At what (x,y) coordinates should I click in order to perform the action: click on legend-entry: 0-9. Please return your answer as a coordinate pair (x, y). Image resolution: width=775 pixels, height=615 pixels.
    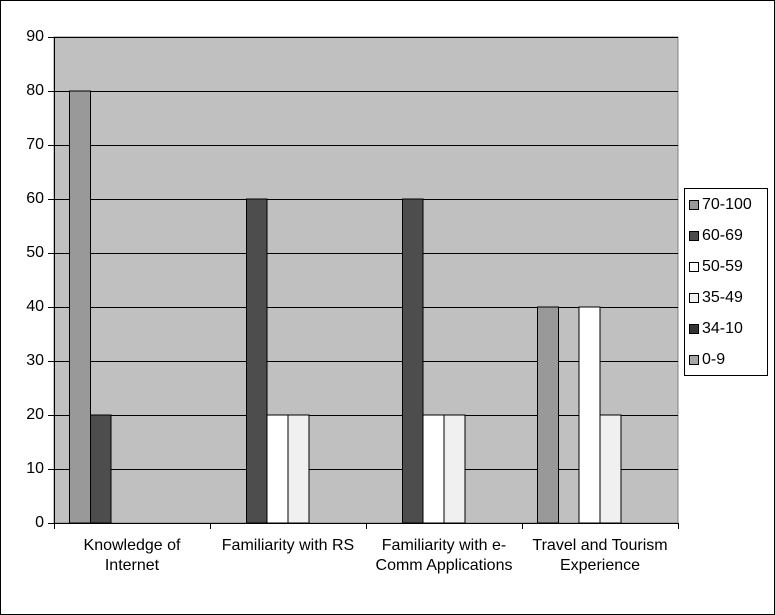
    Looking at the image, I should click on (726, 359).